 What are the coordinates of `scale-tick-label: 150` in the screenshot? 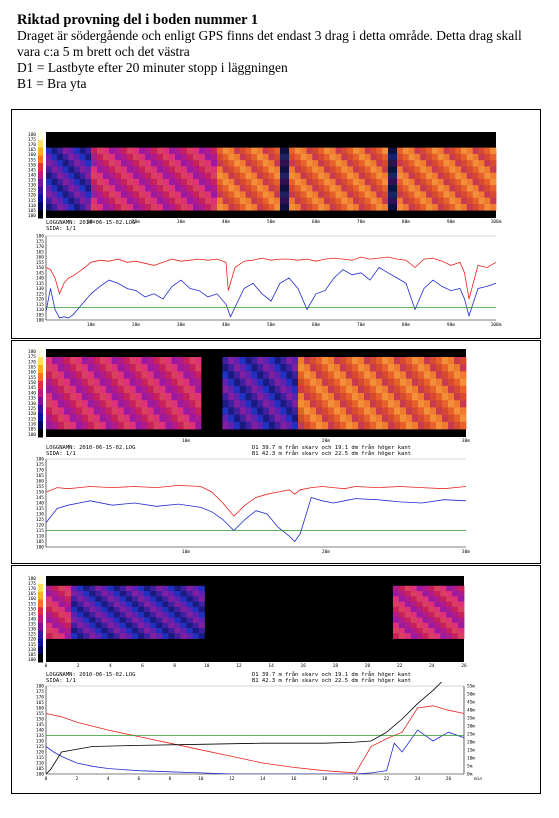 It's located at (32, 383).